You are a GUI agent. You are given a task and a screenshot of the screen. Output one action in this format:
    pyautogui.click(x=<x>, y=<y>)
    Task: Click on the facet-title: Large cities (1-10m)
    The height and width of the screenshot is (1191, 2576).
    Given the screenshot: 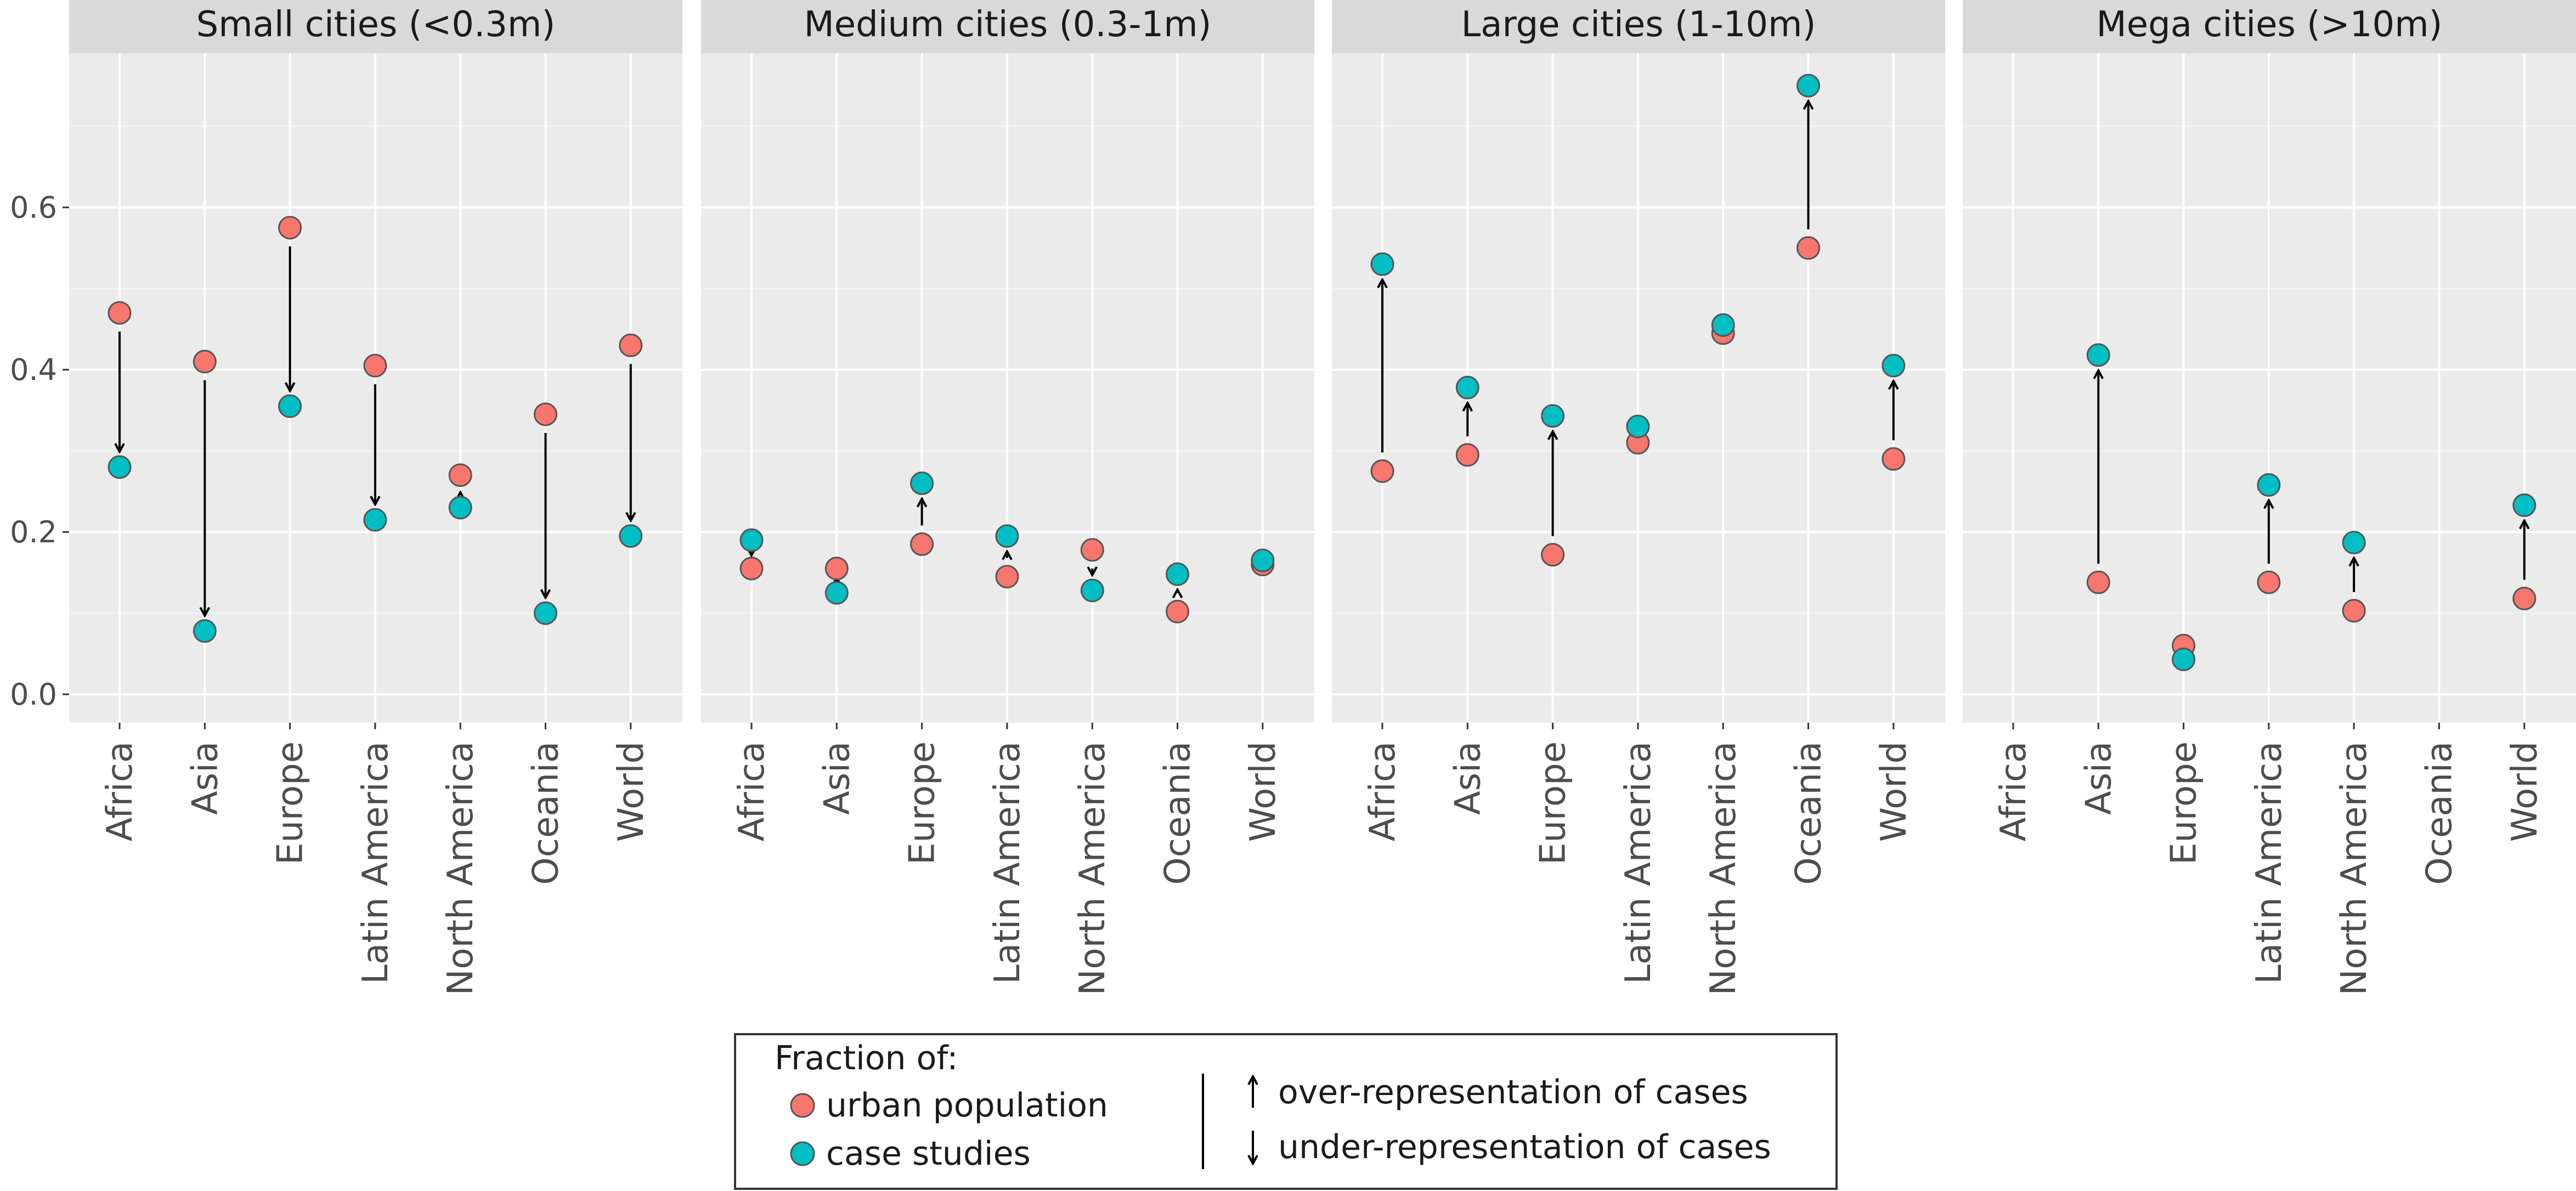 What is the action you would take?
    pyautogui.click(x=1638, y=25)
    